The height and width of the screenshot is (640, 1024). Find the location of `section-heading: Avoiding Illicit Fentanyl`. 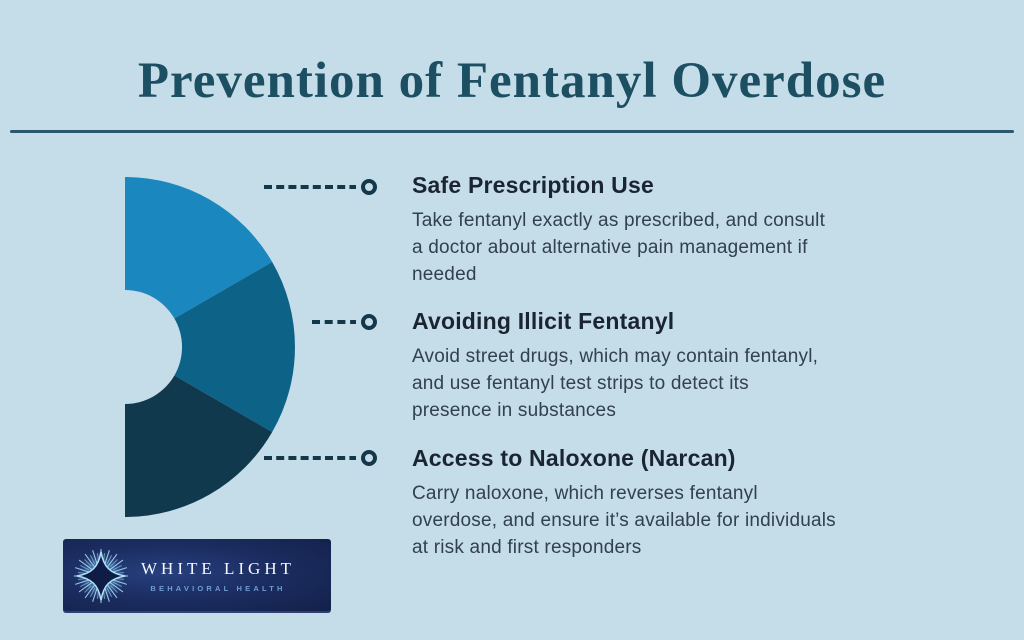

section-heading: Avoiding Illicit Fentanyl is located at coordinates (543, 321).